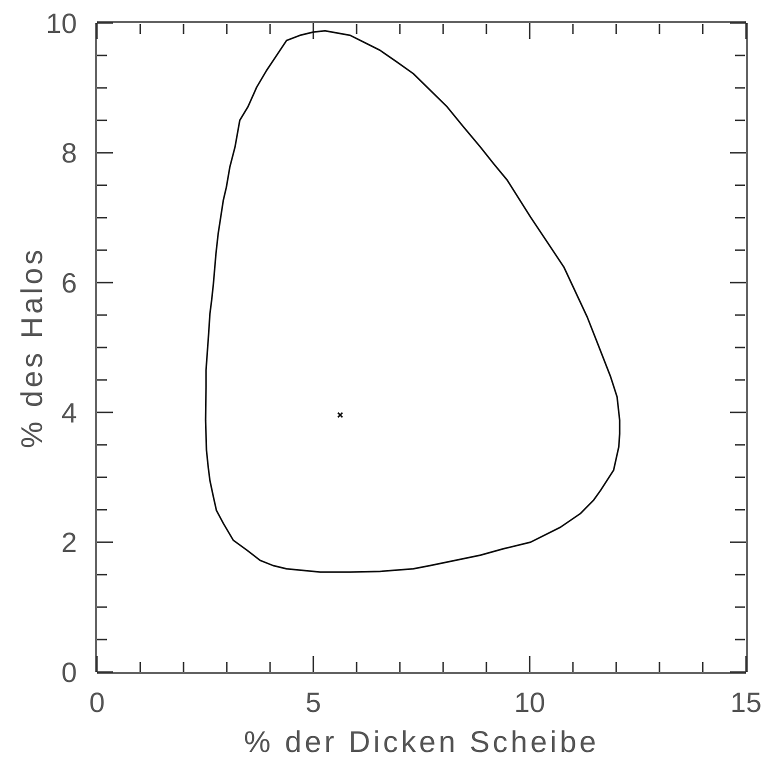 This screenshot has height=760, width=771. What do you see at coordinates (314, 702) in the screenshot?
I see `x-tick-label: 5` at bounding box center [314, 702].